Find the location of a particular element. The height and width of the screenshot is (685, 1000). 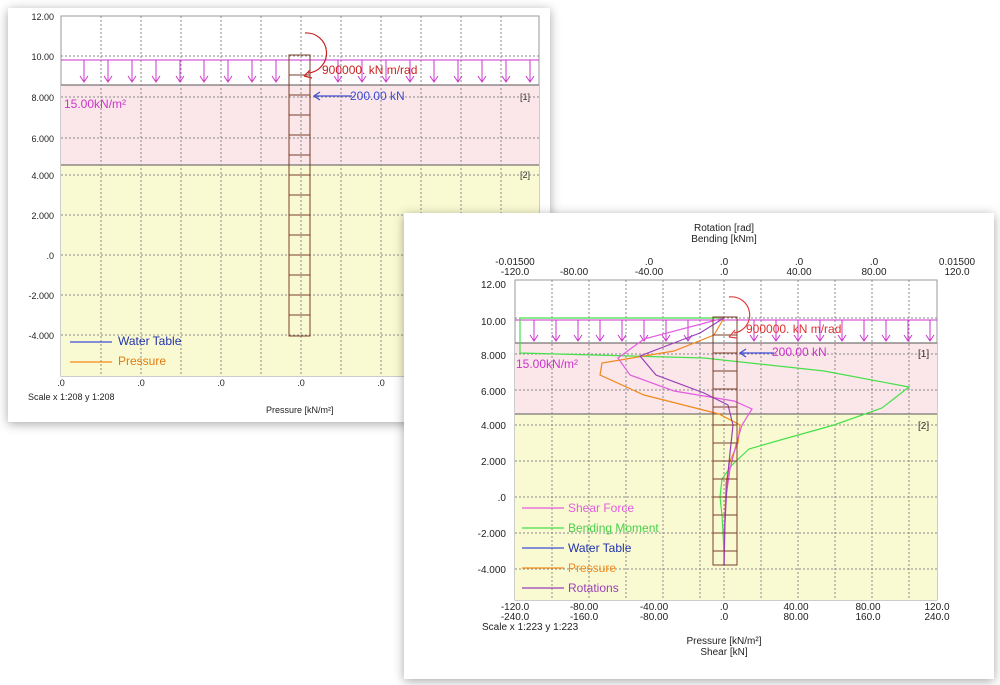

pressure-curve is located at coordinates (670, 441).